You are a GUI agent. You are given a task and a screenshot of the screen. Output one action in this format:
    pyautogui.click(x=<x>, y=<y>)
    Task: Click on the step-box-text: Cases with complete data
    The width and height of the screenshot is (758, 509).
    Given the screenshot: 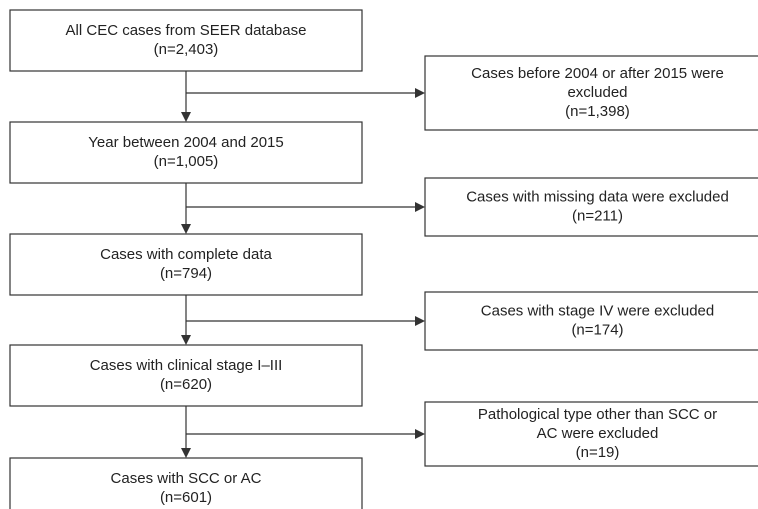 What is the action you would take?
    pyautogui.click(x=186, y=254)
    